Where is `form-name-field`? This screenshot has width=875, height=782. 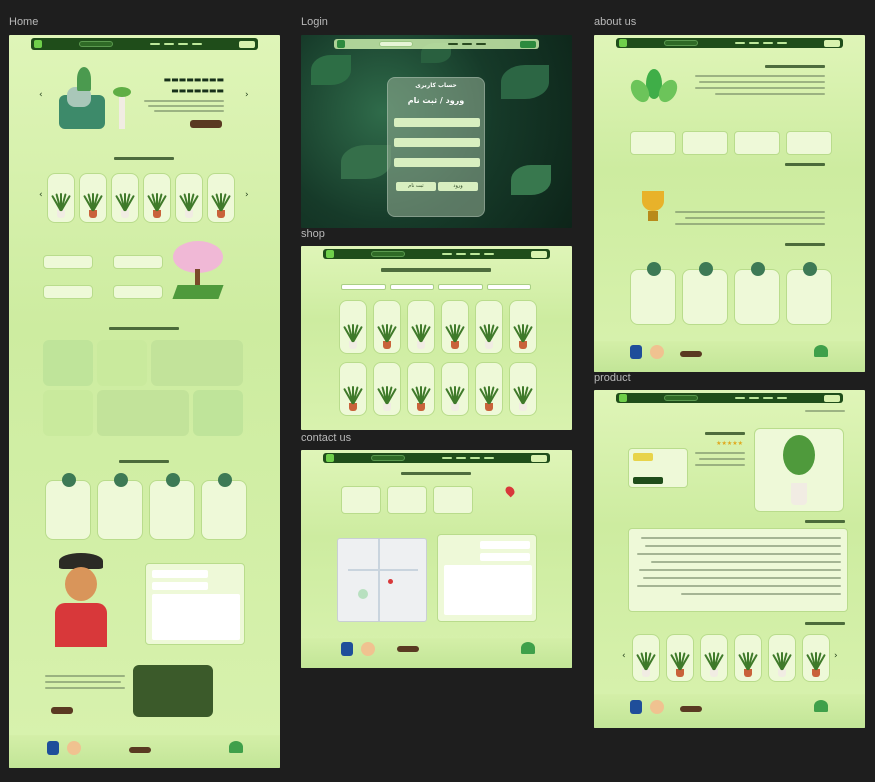 form-name-field is located at coordinates (180, 574).